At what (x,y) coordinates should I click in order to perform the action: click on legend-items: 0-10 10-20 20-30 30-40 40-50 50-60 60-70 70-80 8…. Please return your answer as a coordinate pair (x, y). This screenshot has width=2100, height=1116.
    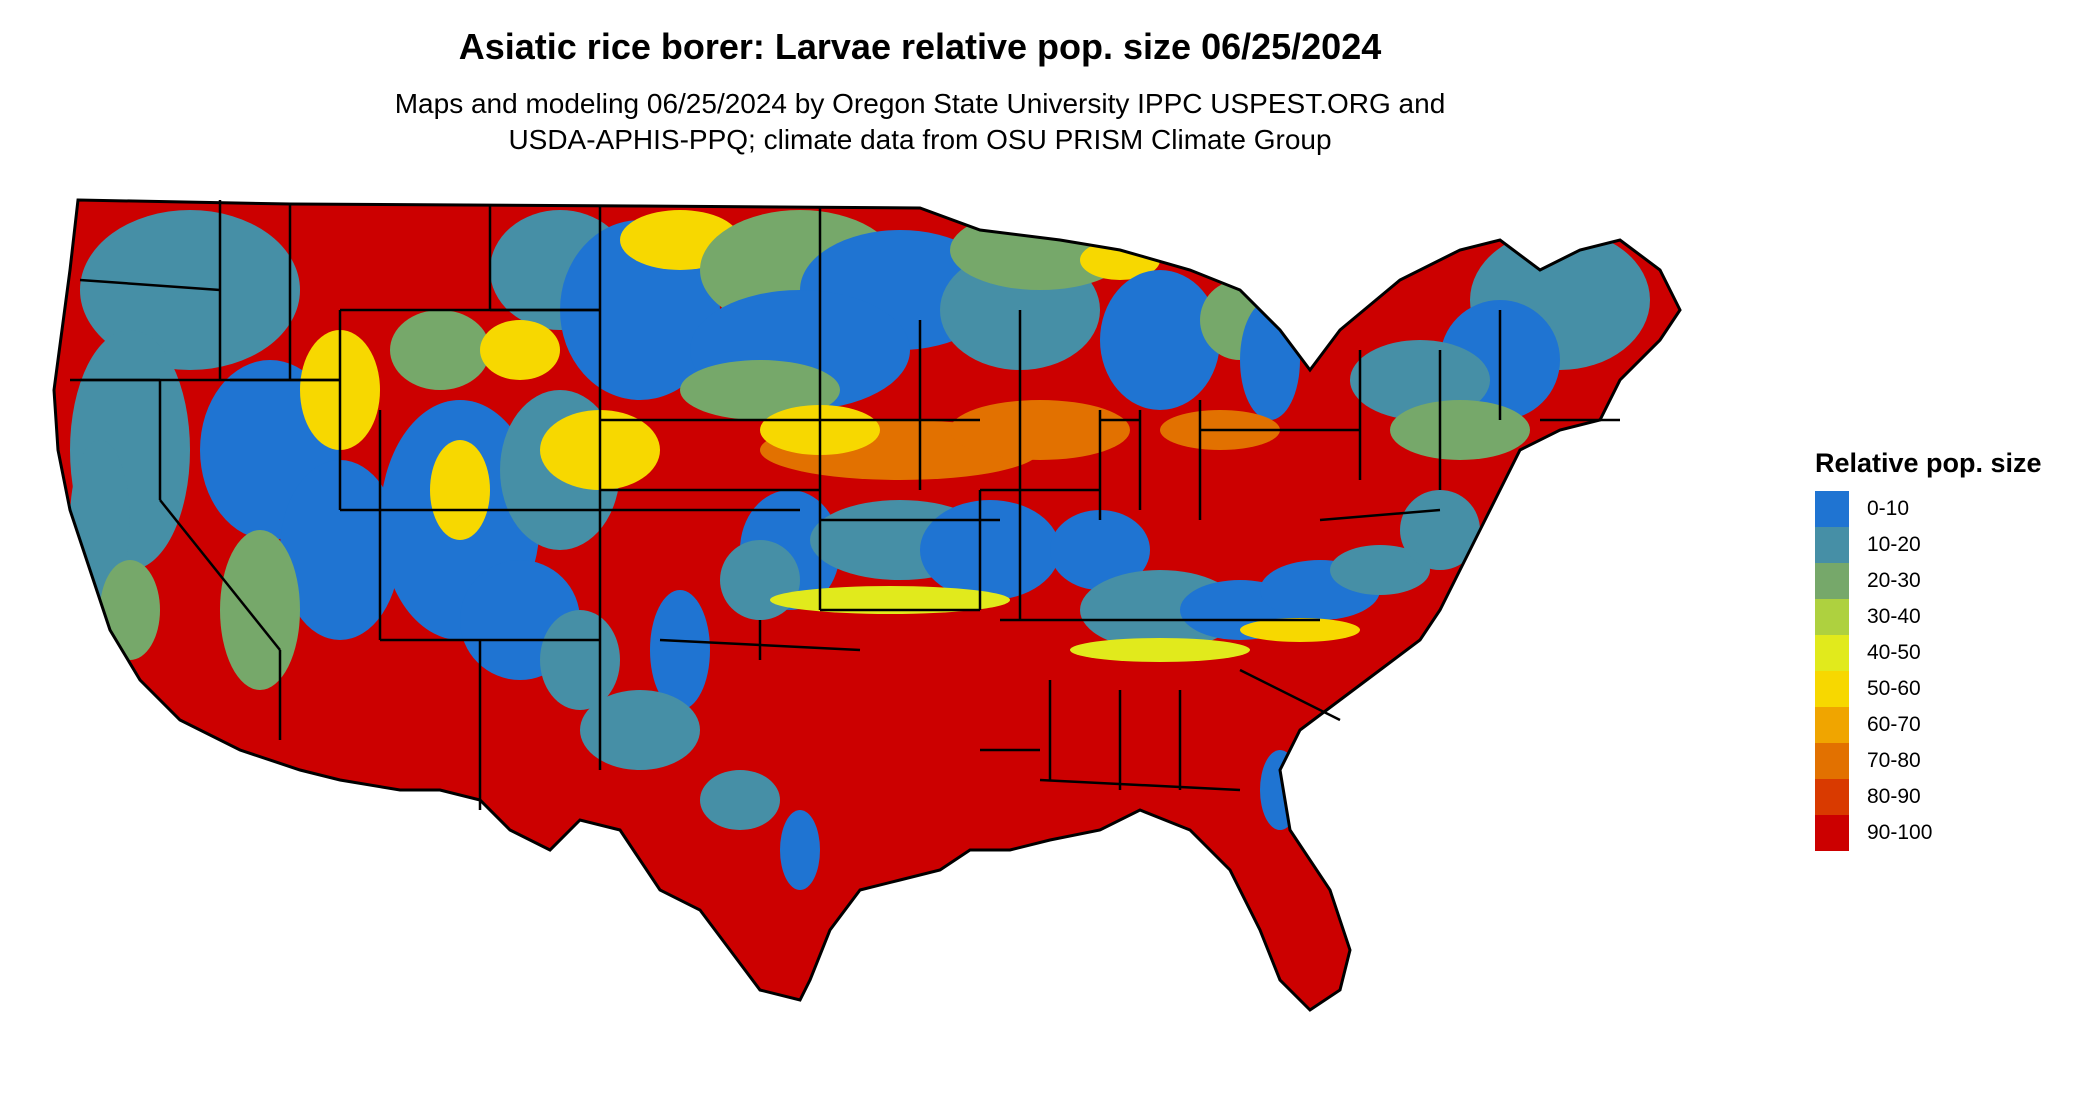
    Looking at the image, I should click on (1950, 671).